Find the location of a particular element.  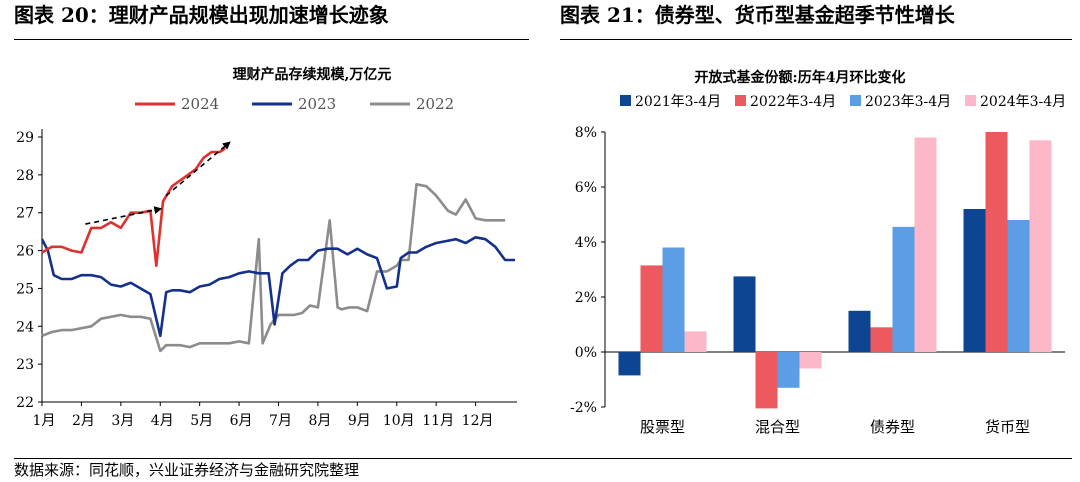

y-tick-label: 24 is located at coordinates (25, 327).